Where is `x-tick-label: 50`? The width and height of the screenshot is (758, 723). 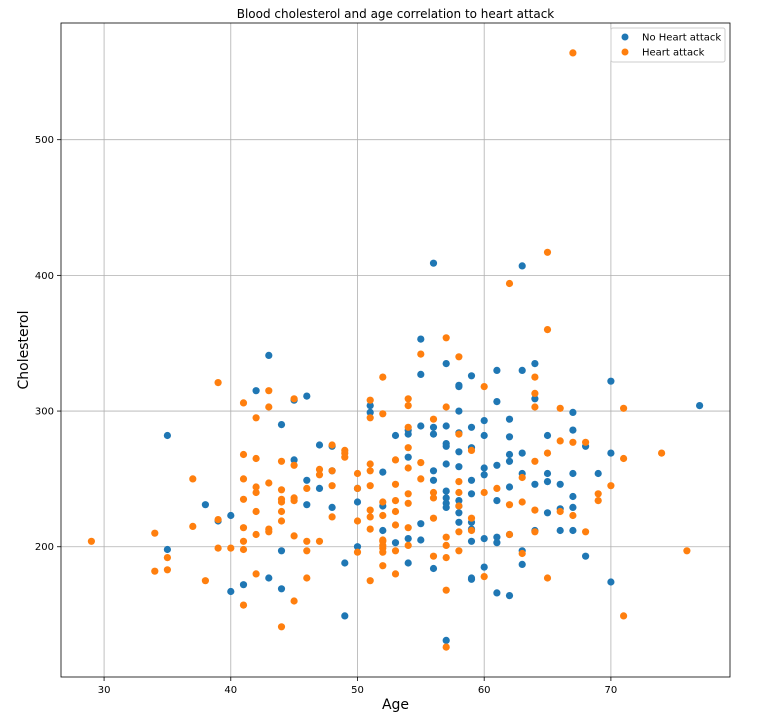
x-tick-label: 50 is located at coordinates (357, 690).